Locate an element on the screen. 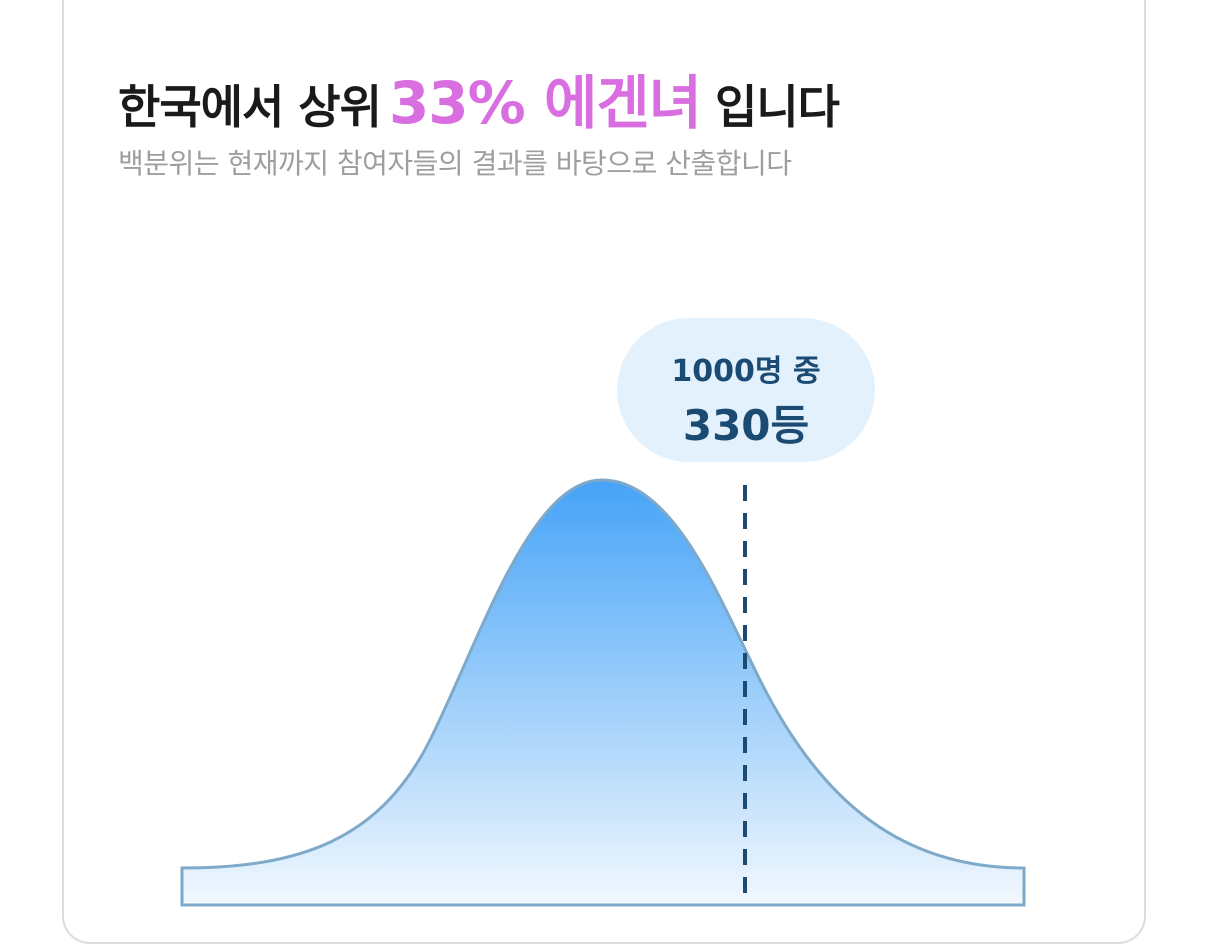  subtitle: 백분위는 현재까지 참여자들의 결과를 바탕으로 산출합니다 is located at coordinates (455, 163).